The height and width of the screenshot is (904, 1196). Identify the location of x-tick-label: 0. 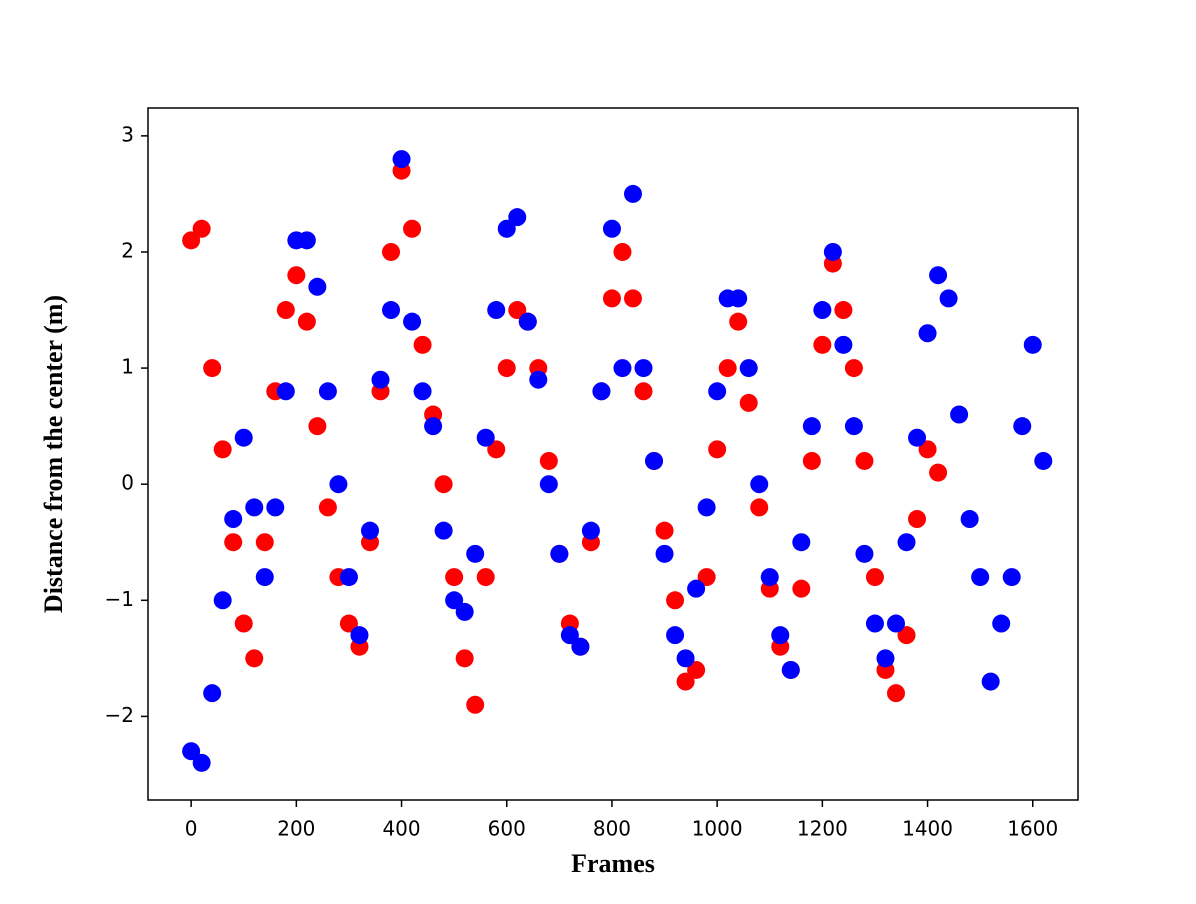
(191, 829).